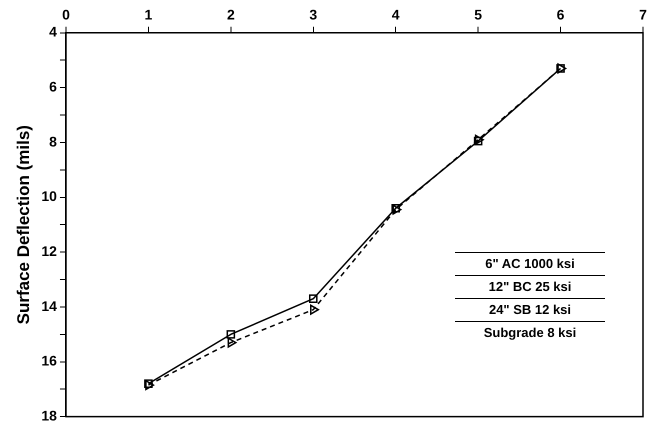 The image size is (653, 428). Describe the element at coordinates (530, 309) in the screenshot. I see `annotation: 24" SB 12 ksi` at that location.